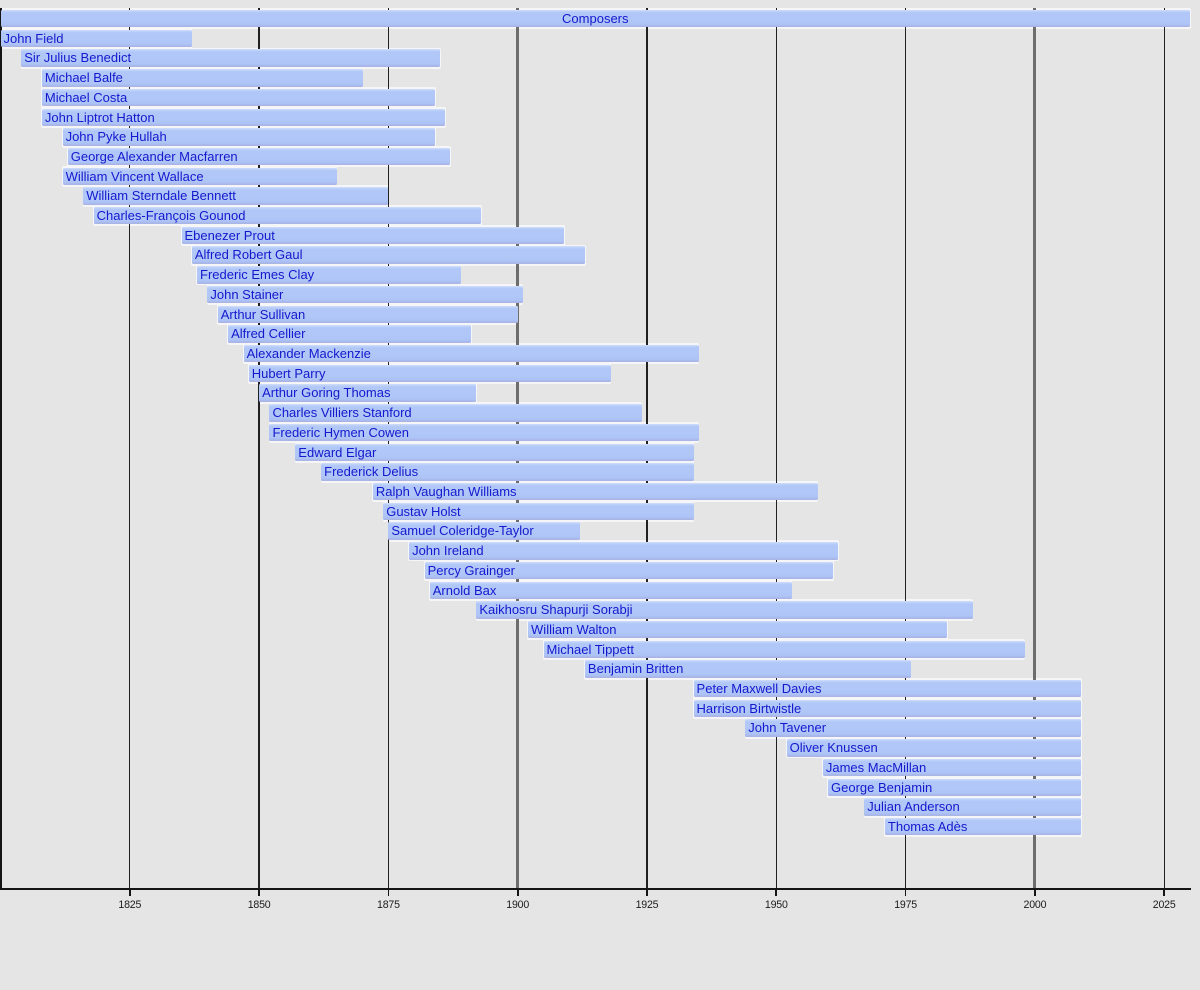  What do you see at coordinates (247, 294) in the screenshot?
I see `composer-name-label: John Stainer` at bounding box center [247, 294].